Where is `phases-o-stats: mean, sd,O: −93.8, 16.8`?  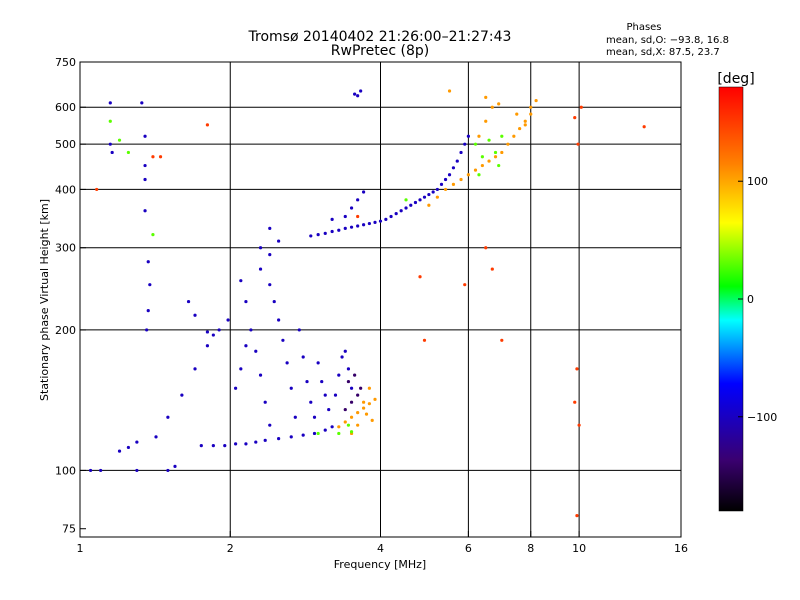 phases-o-stats: mean, sd,O: −93.8, 16.8 is located at coordinates (667, 40).